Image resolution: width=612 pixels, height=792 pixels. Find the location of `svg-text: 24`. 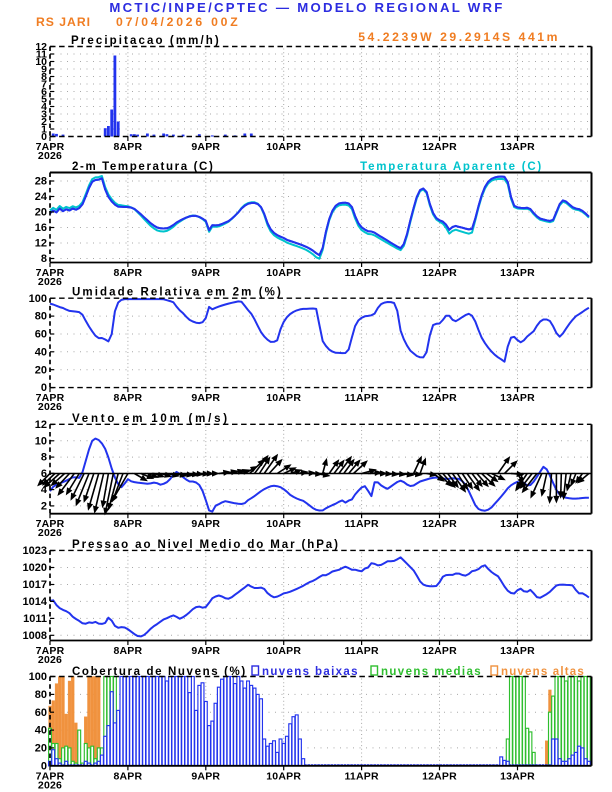

svg-text: 24 is located at coordinates (41, 197).